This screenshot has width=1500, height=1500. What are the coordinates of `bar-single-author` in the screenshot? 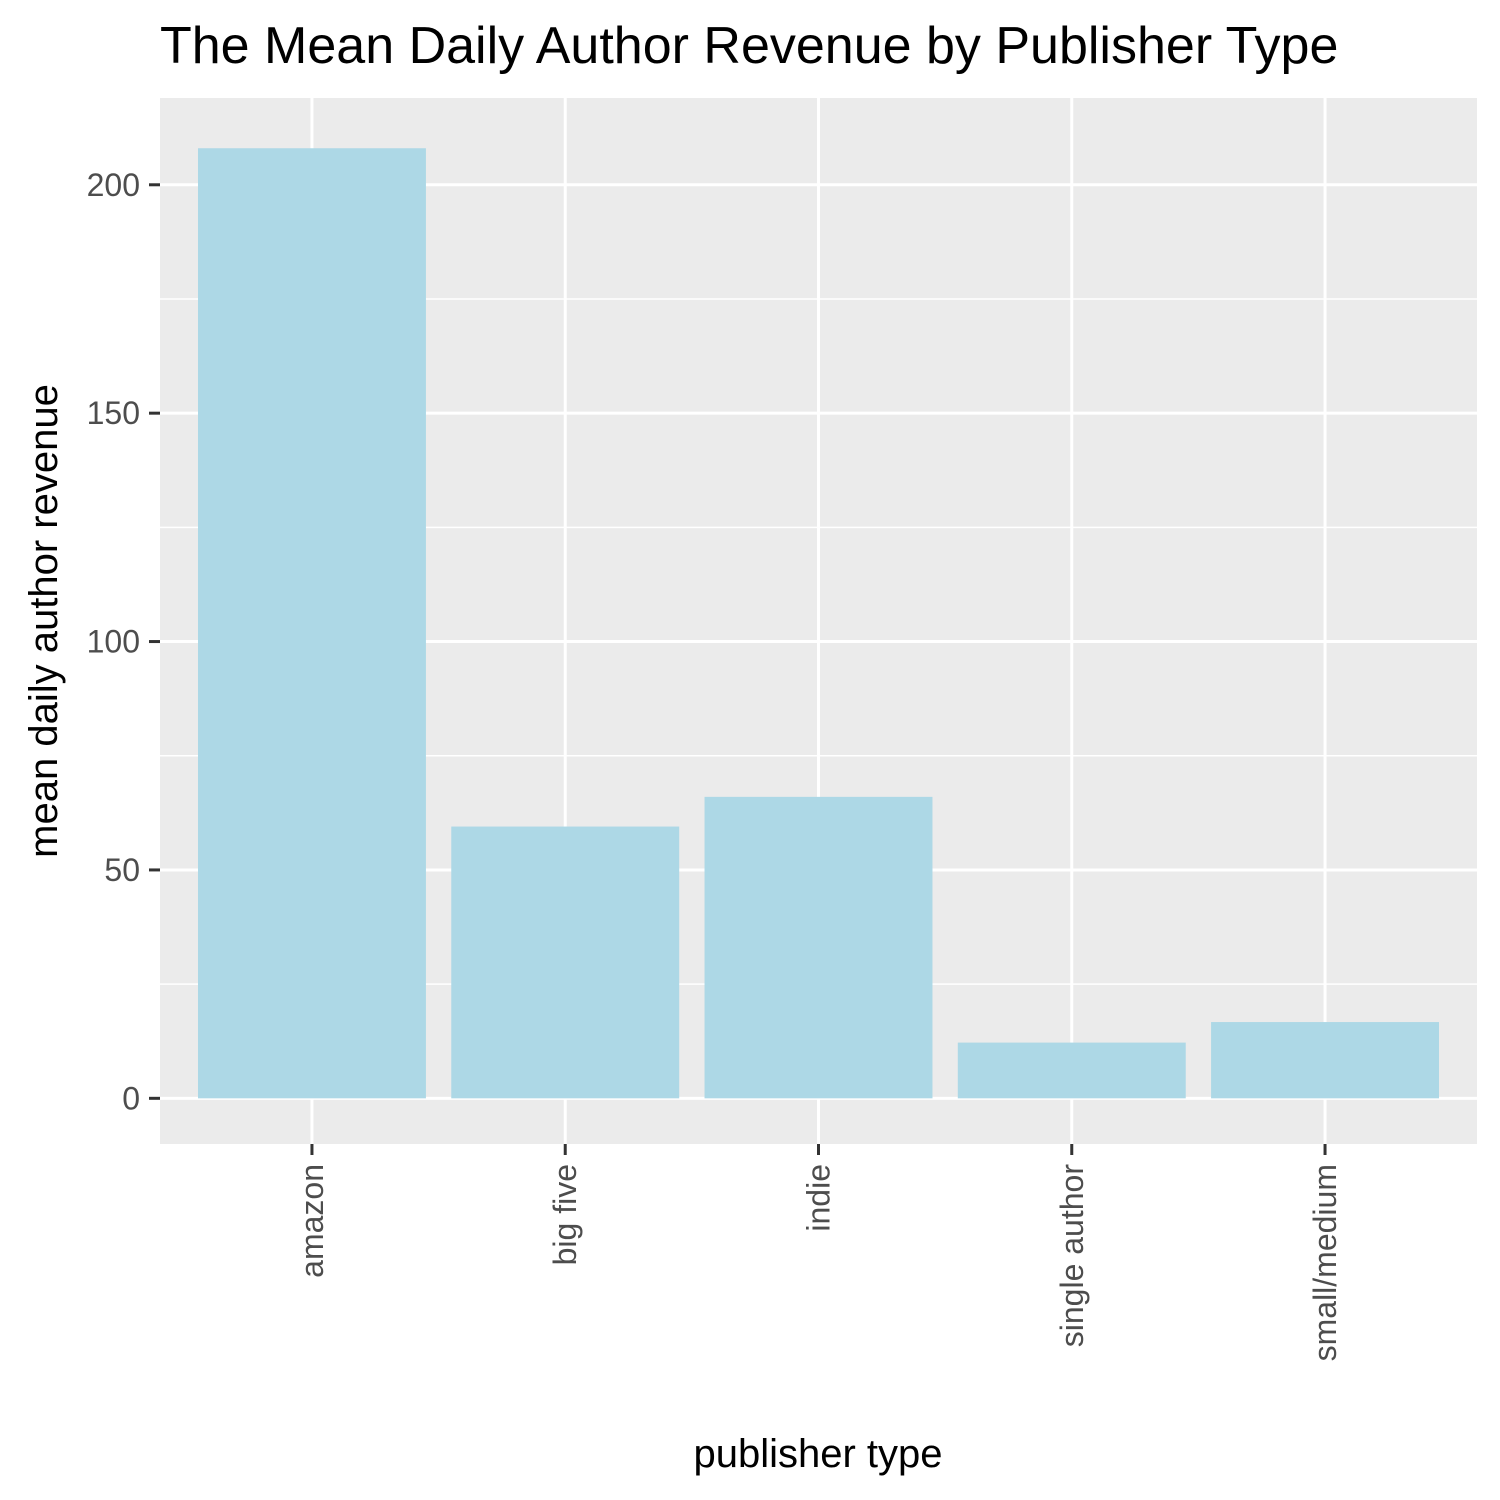 It's located at (1071, 1070).